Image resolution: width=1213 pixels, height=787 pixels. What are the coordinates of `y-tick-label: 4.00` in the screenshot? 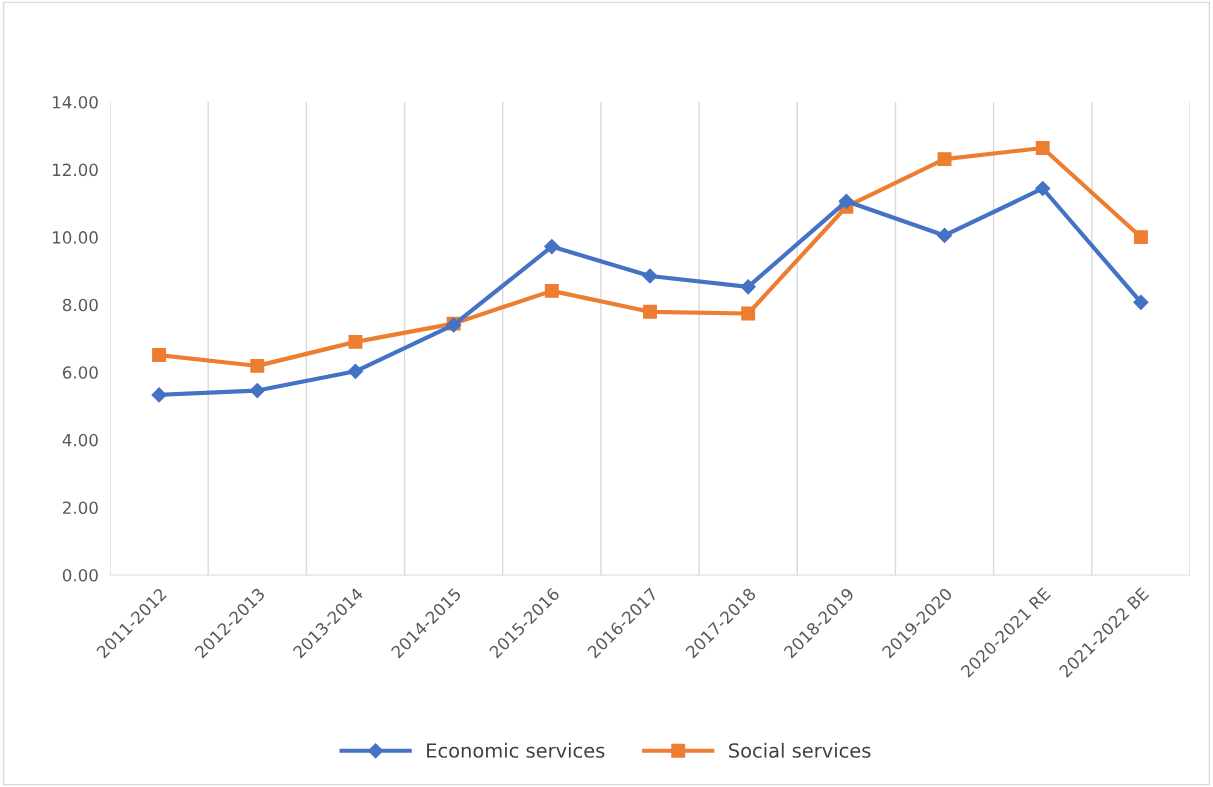 It's located at (80, 440).